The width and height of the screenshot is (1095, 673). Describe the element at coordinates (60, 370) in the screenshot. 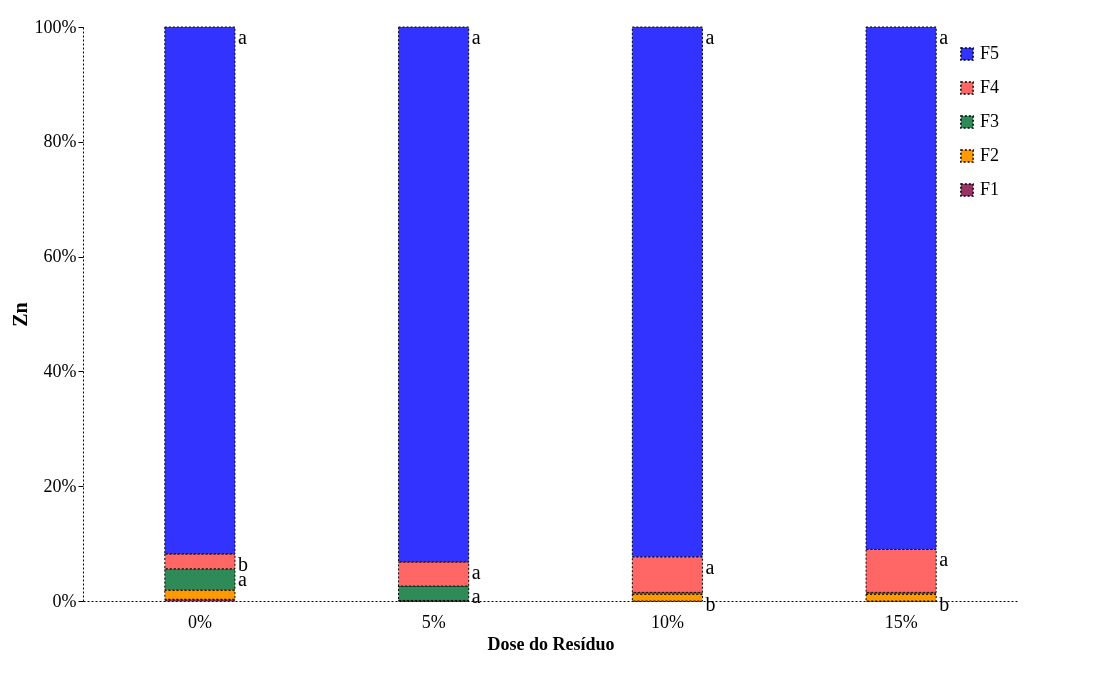

I see `y-tick-label: 40%` at that location.